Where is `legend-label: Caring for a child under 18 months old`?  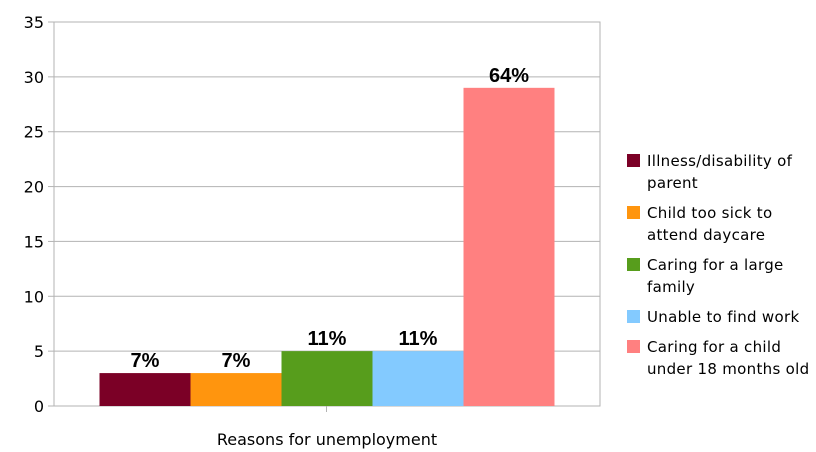 legend-label: Caring for a child under 18 months old is located at coordinates (728, 358).